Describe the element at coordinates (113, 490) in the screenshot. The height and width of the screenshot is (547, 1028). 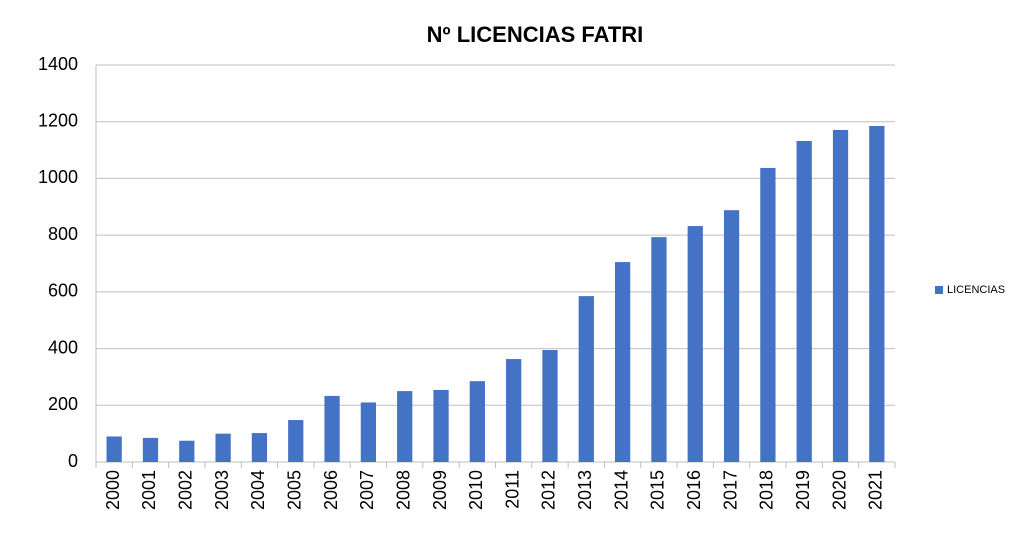
I see `x-tick-label: 2000` at that location.